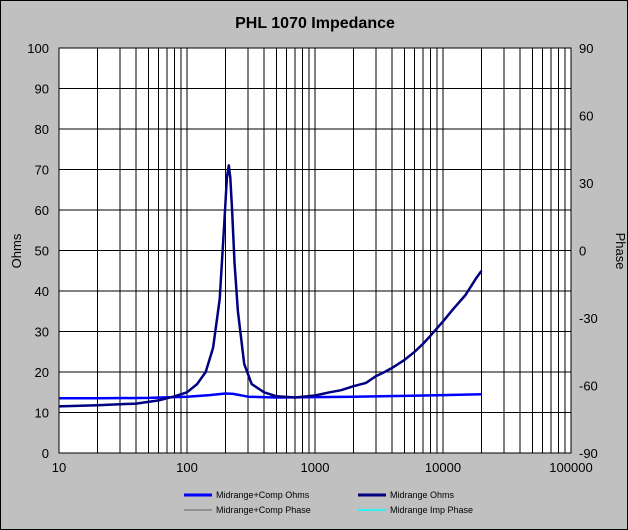  Describe the element at coordinates (59, 467) in the screenshot. I see `x-tick-label: 10` at that location.